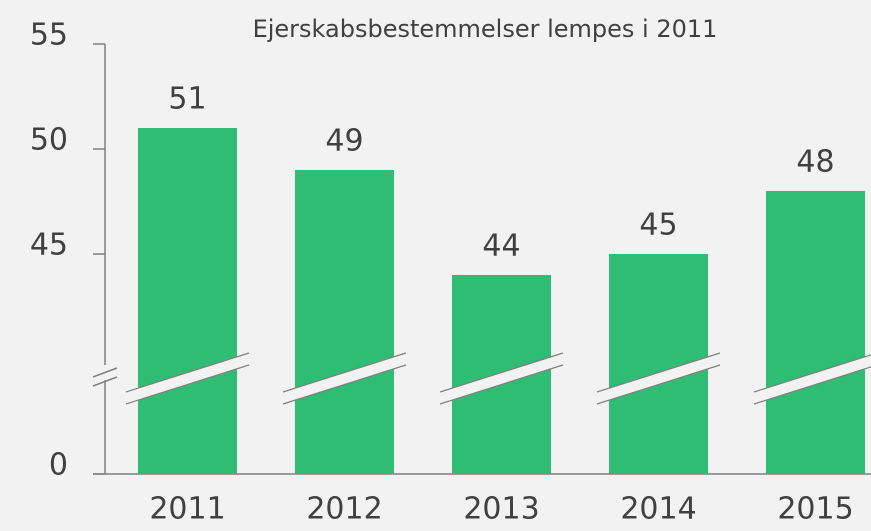 This screenshot has height=531, width=871. I want to click on value-label: 45, so click(658, 225).